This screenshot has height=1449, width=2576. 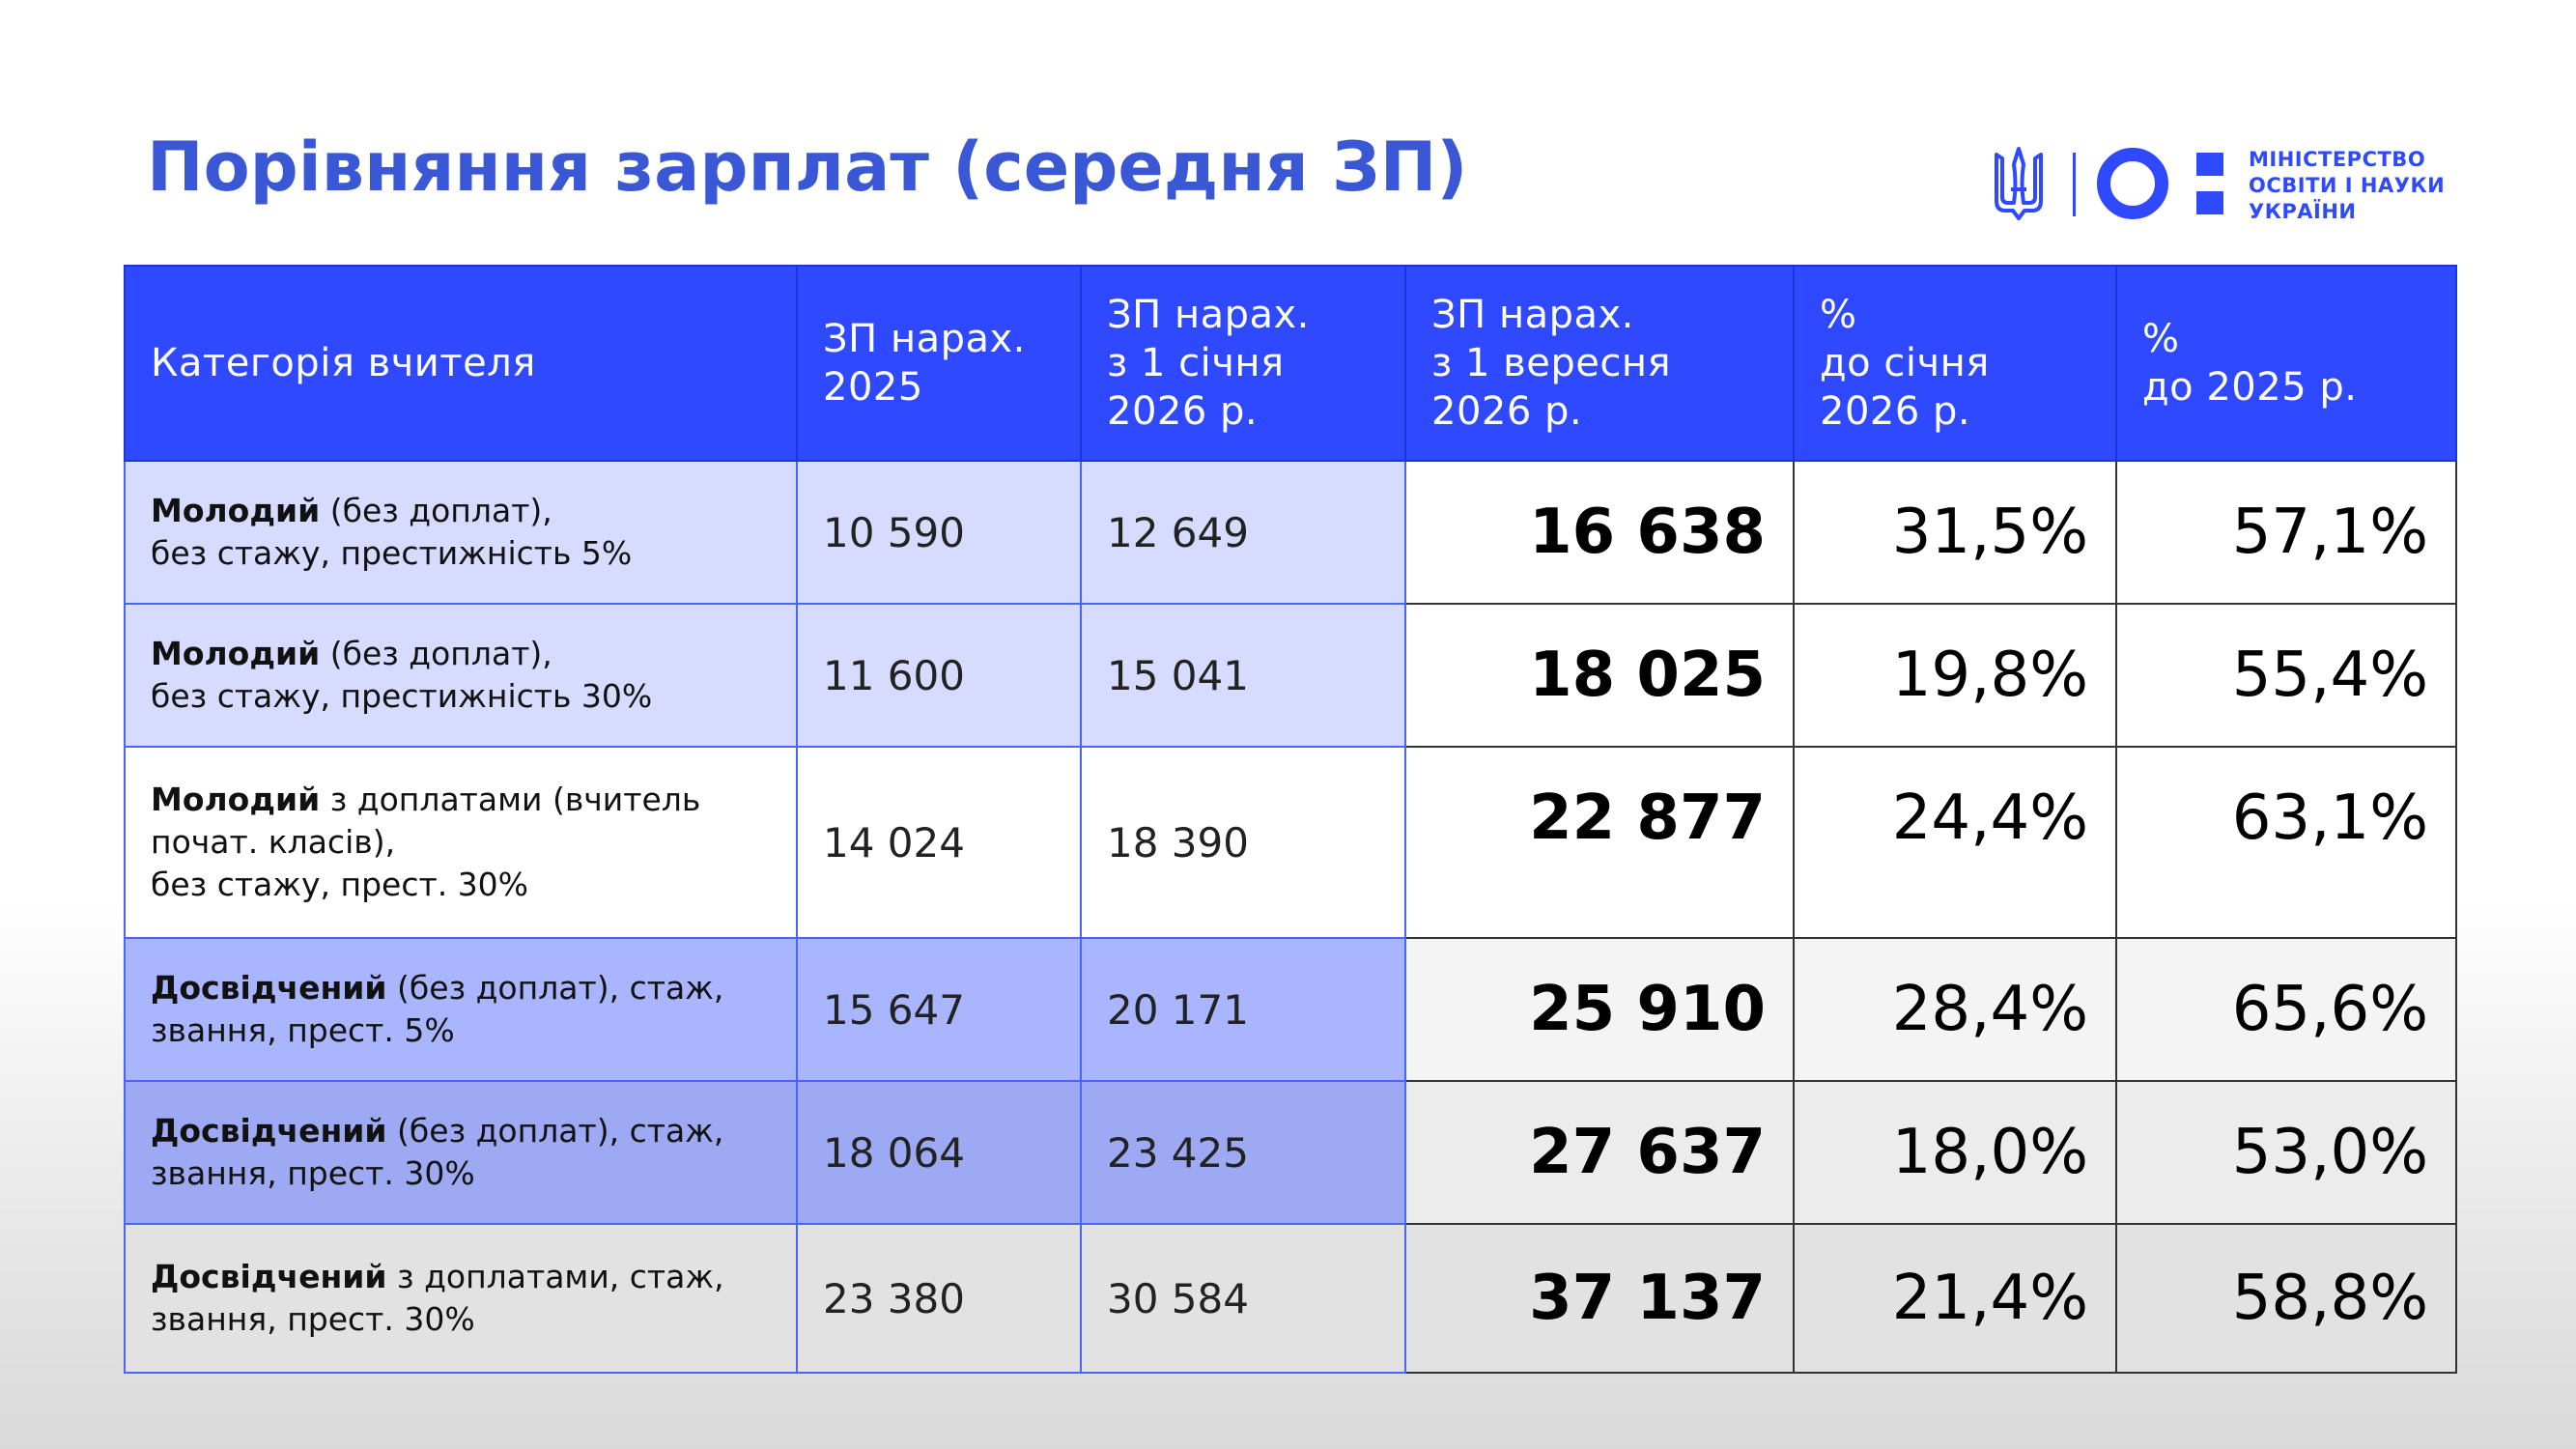 I want to click on ministry-name-line2: ОСВІТИ І НАУКИ, so click(x=2347, y=185).